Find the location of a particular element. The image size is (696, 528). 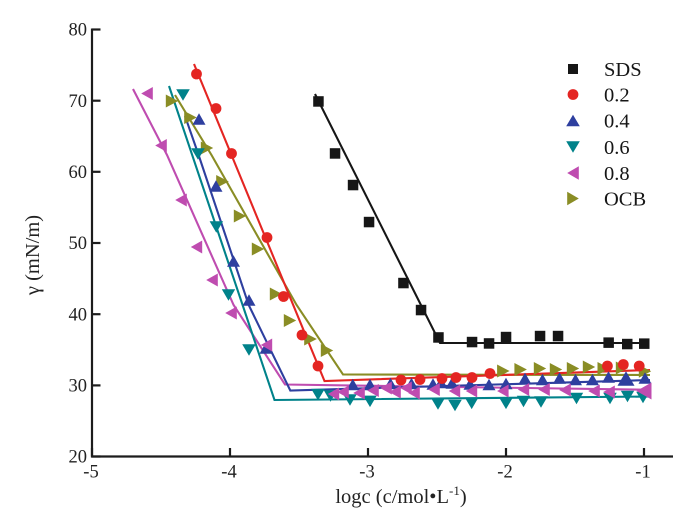

svg-text: 70 is located at coordinates (78, 102).